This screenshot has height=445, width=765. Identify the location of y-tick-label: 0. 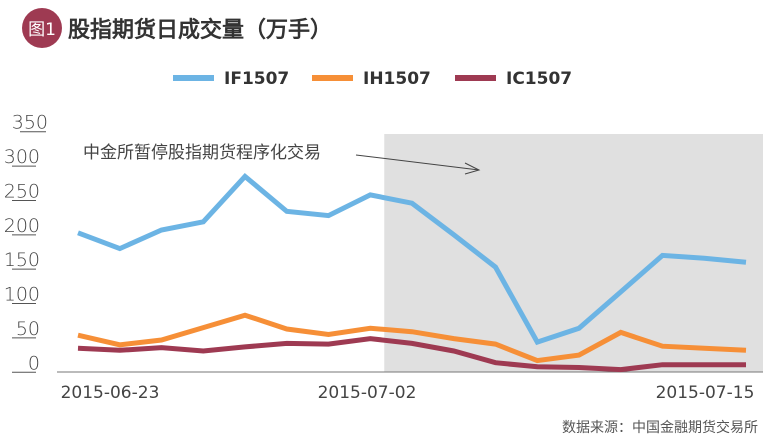
(34, 363).